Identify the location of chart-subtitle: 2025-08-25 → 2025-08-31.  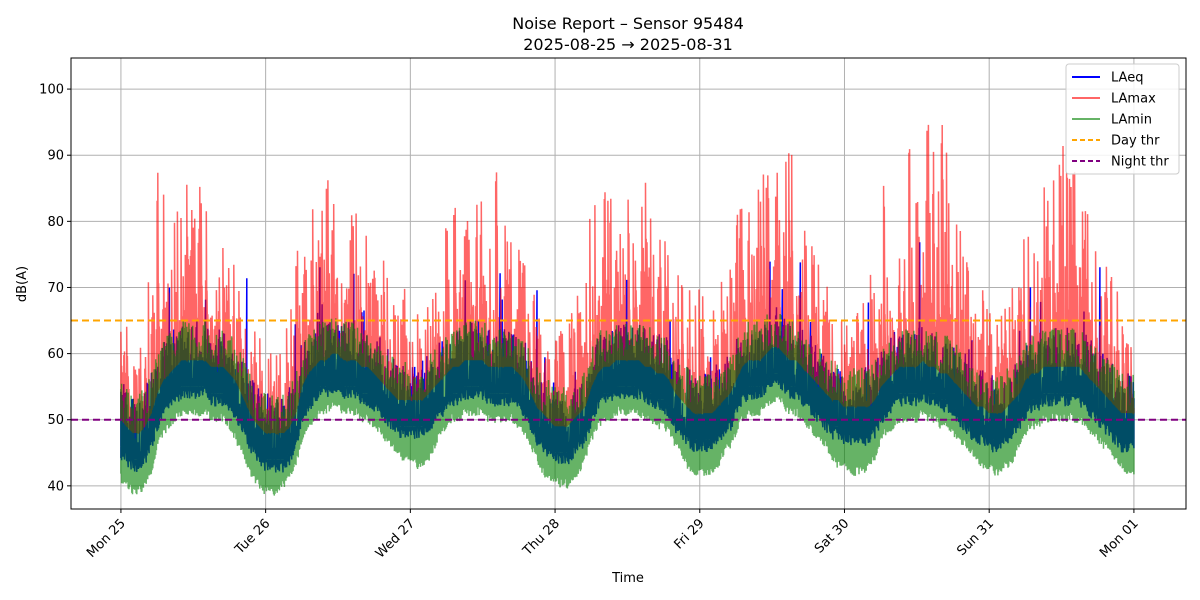
(628, 44).